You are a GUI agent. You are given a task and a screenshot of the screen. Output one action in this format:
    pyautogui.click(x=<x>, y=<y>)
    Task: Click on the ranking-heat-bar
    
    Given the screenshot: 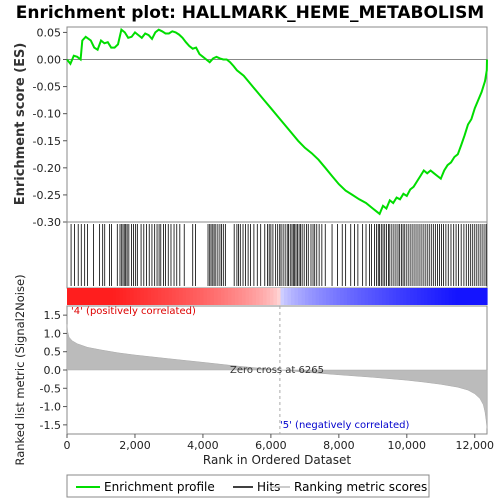 What is the action you would take?
    pyautogui.click(x=277, y=296)
    